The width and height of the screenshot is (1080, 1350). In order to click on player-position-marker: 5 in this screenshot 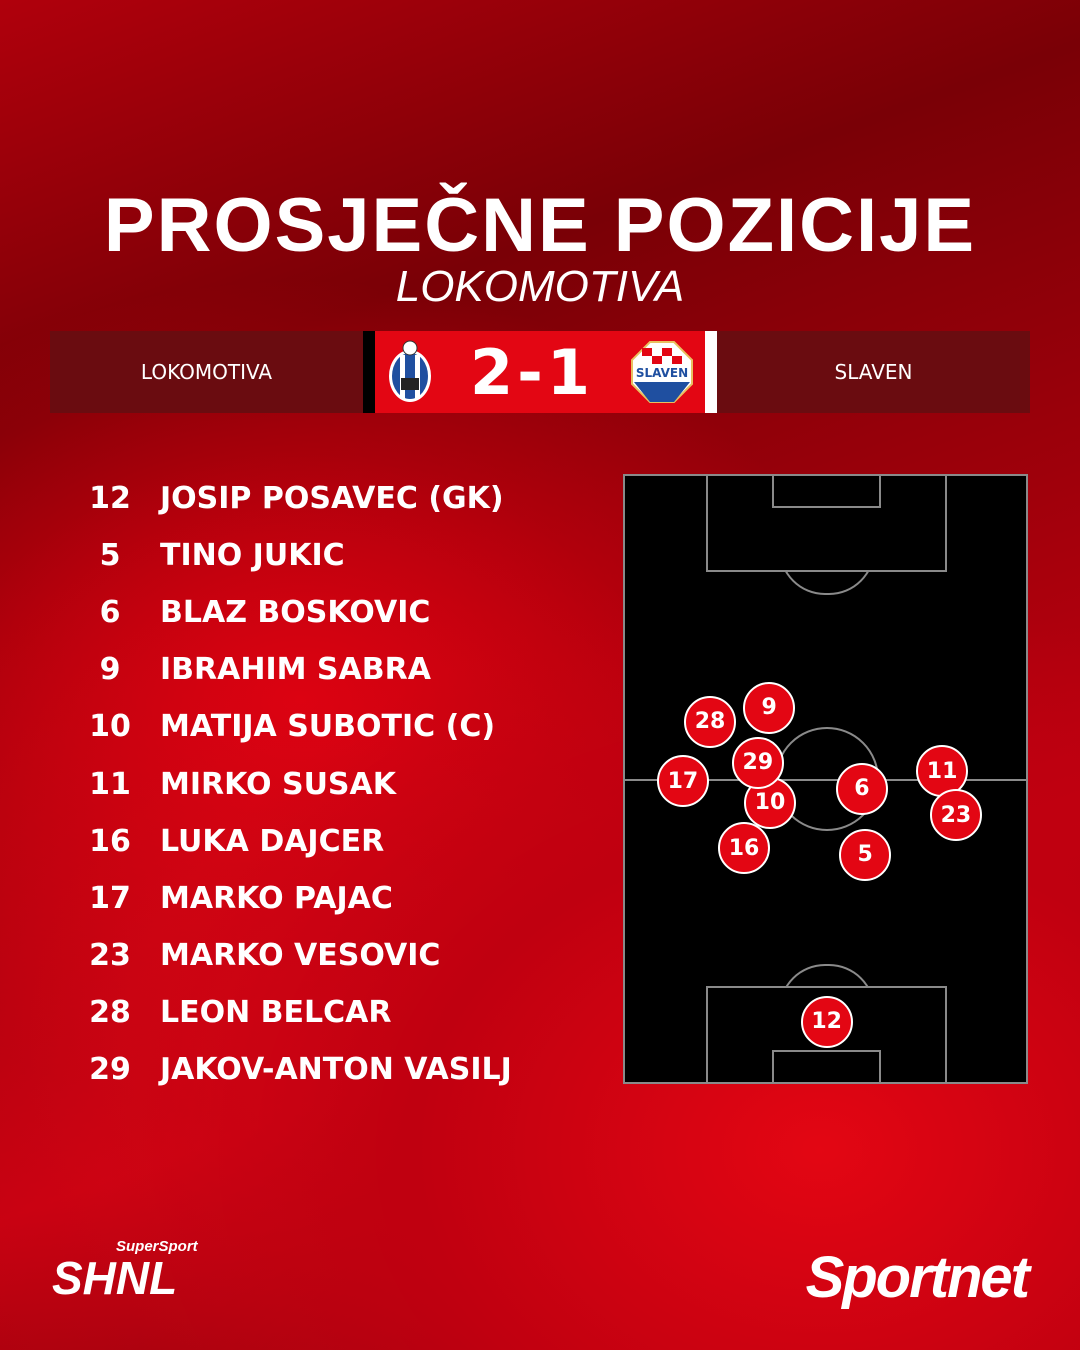, I will do `click(865, 854)`.